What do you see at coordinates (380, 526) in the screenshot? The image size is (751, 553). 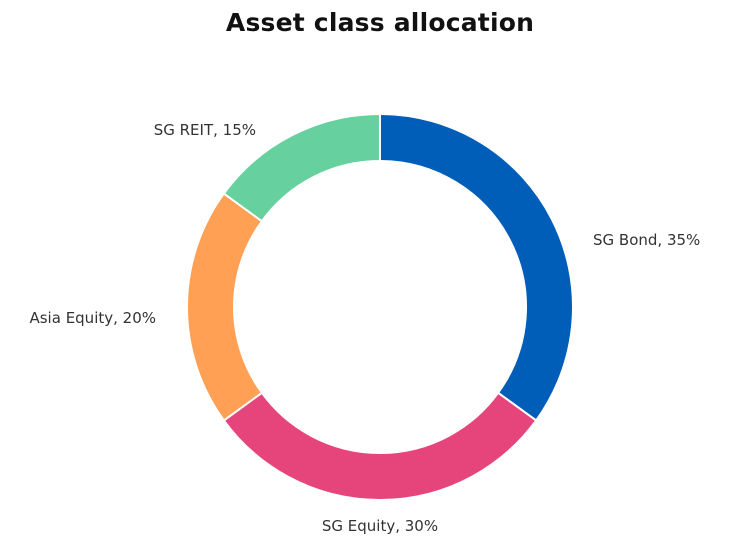 I see `slice-label-sg-equity: SG Equity, 30%` at bounding box center [380, 526].